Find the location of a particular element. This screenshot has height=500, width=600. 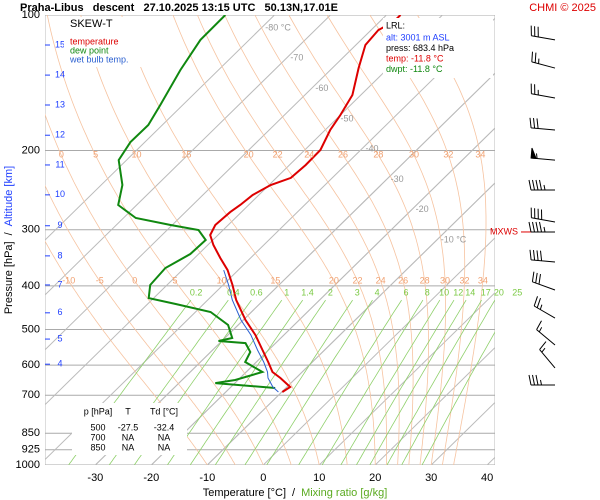

altitude-tick-label: 9 is located at coordinates (59, 225).